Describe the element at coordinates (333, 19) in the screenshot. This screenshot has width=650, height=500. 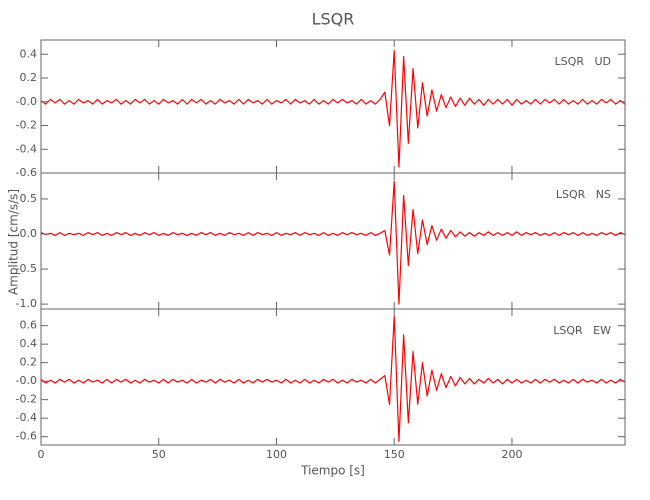
I see `chart-title: LSQR` at that location.